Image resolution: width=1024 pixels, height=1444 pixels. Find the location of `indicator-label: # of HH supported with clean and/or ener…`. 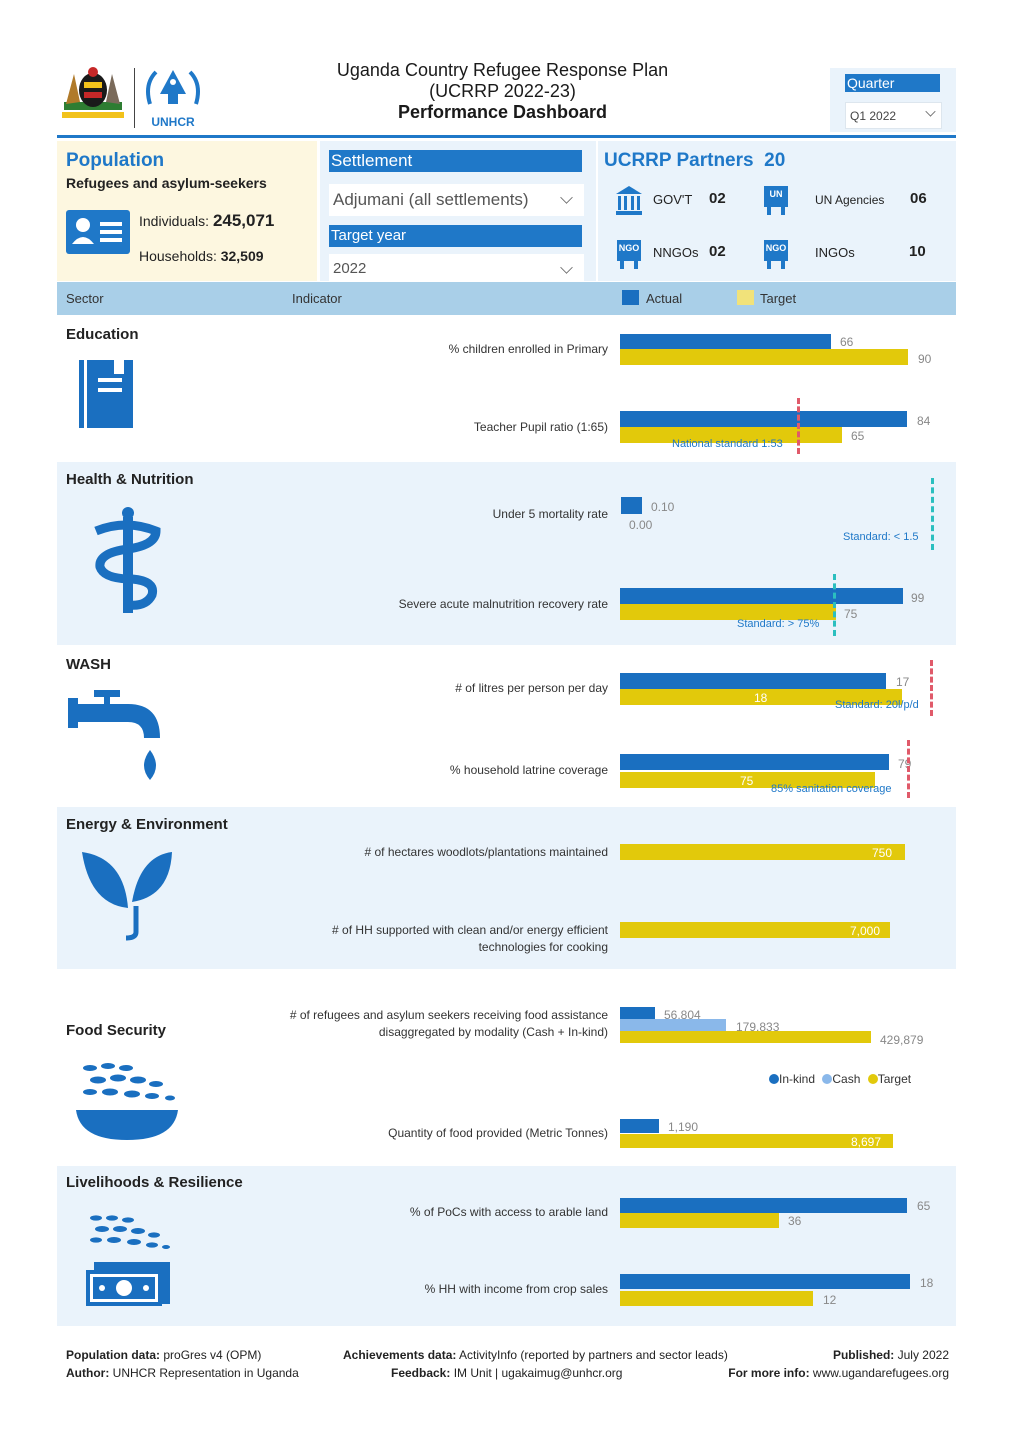

indicator-label: # of HH supported with clean and/or ener… is located at coordinates (470, 939).